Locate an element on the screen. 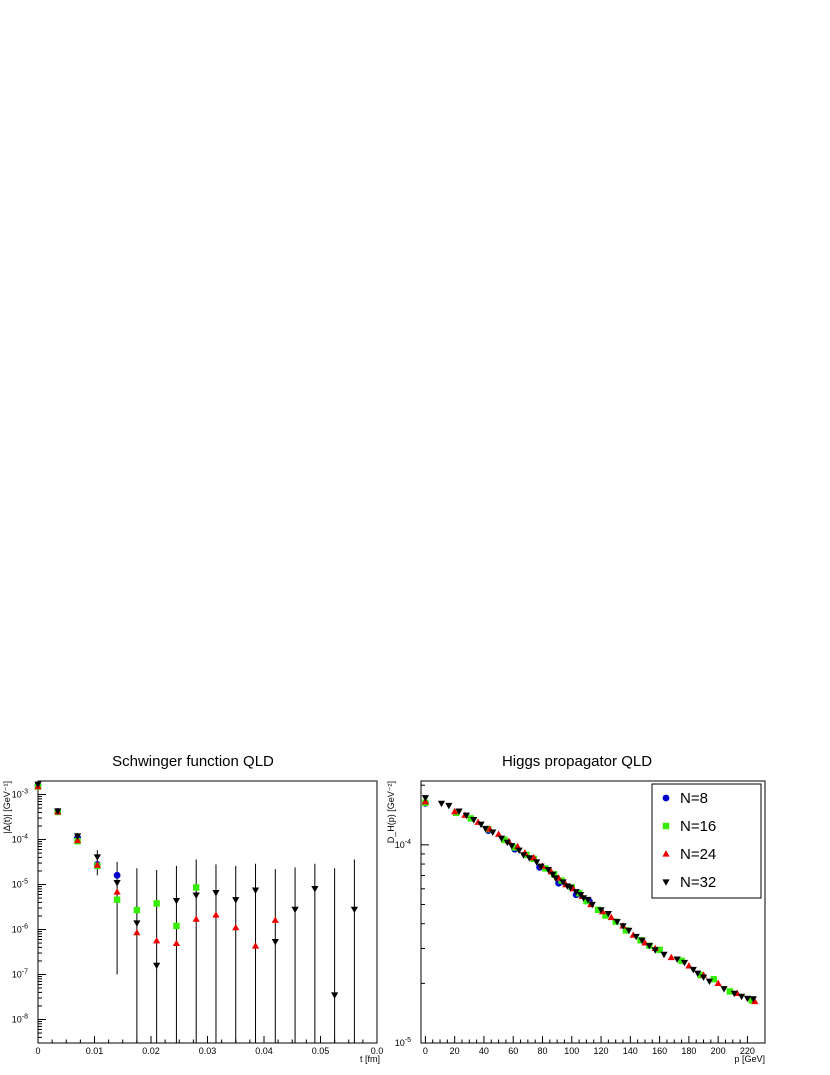 The width and height of the screenshot is (830, 1075). plot-frame is located at coordinates (593, 912).